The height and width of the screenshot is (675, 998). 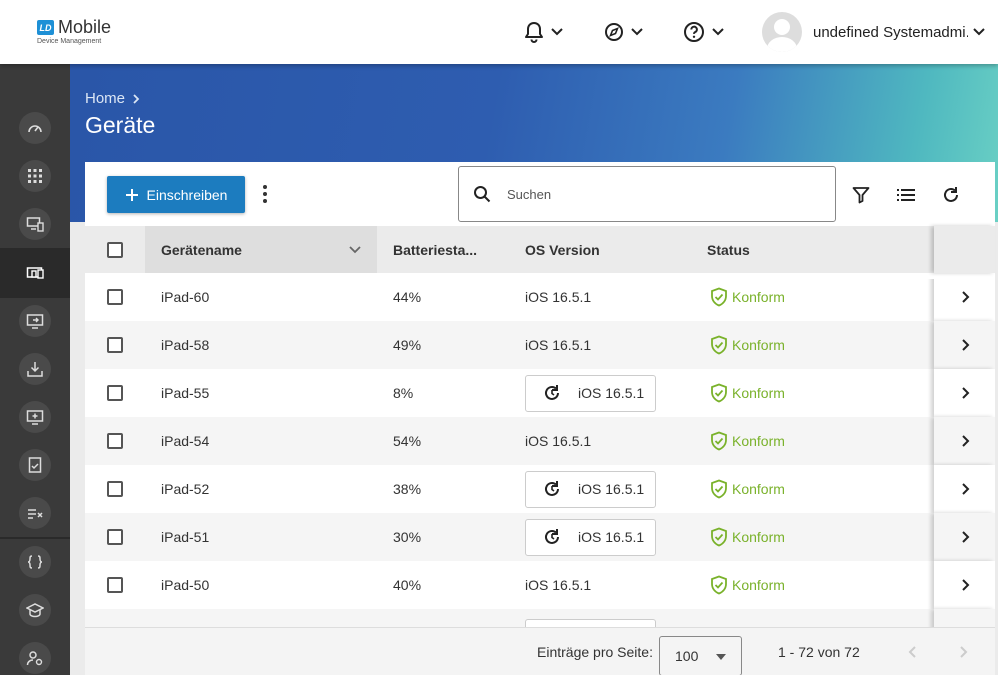 What do you see at coordinates (35, 273) in the screenshot?
I see `sidebar-item-devices` at bounding box center [35, 273].